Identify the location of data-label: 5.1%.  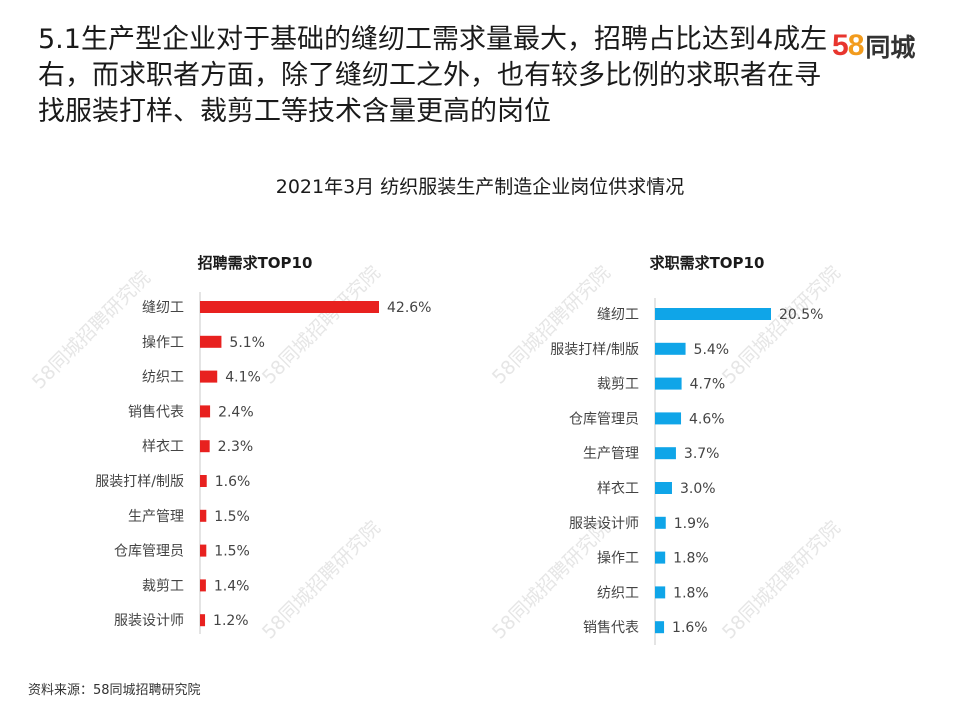
(247, 343).